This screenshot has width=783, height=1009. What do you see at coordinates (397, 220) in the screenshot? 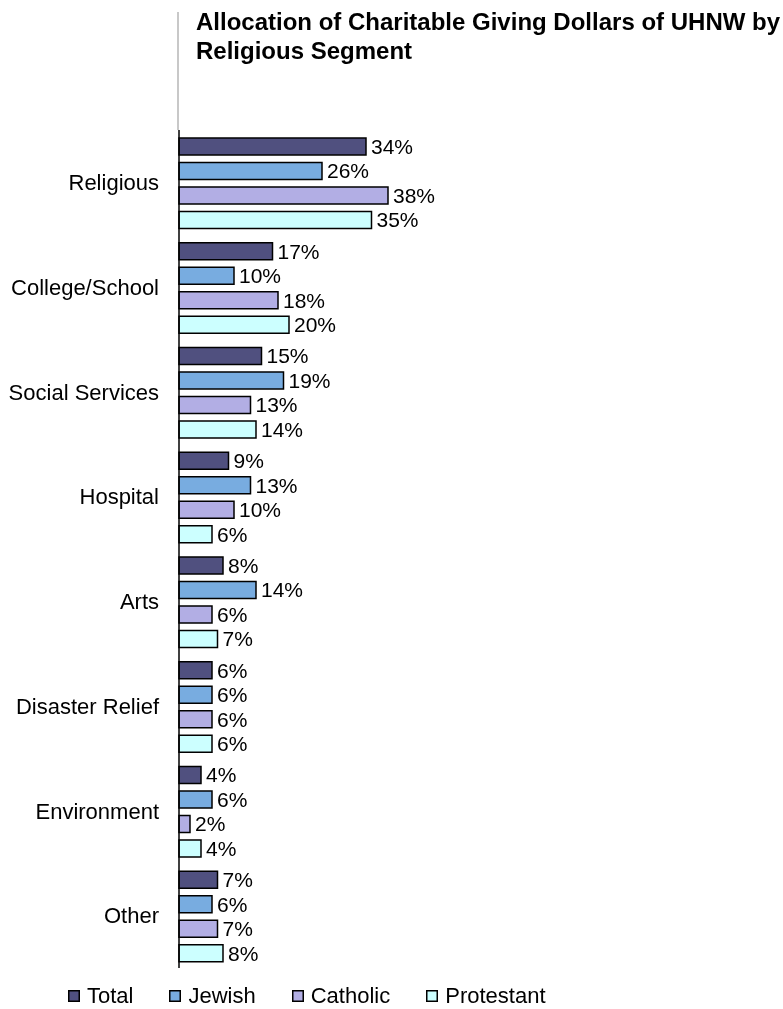
I see `data-label: 35%` at bounding box center [397, 220].